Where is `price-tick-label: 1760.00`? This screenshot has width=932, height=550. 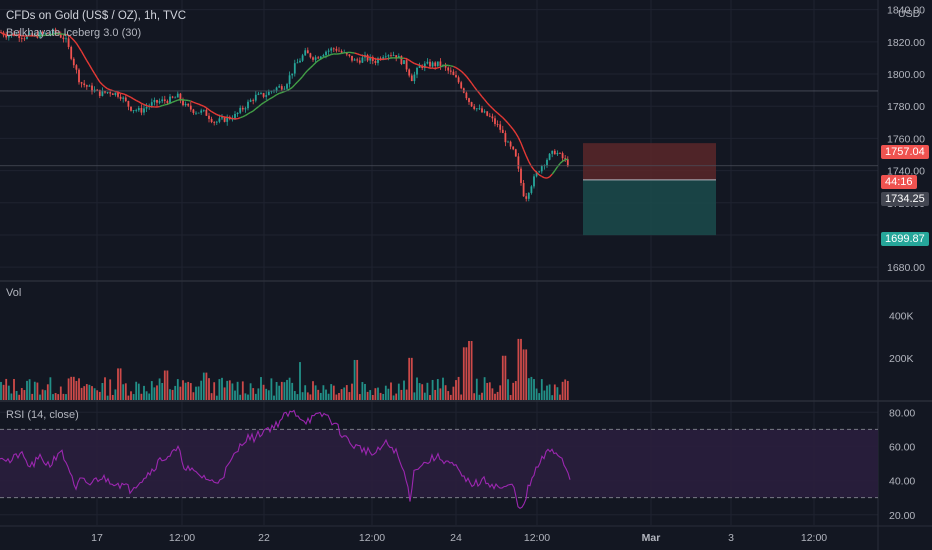
price-tick-label: 1760.00 is located at coordinates (906, 139).